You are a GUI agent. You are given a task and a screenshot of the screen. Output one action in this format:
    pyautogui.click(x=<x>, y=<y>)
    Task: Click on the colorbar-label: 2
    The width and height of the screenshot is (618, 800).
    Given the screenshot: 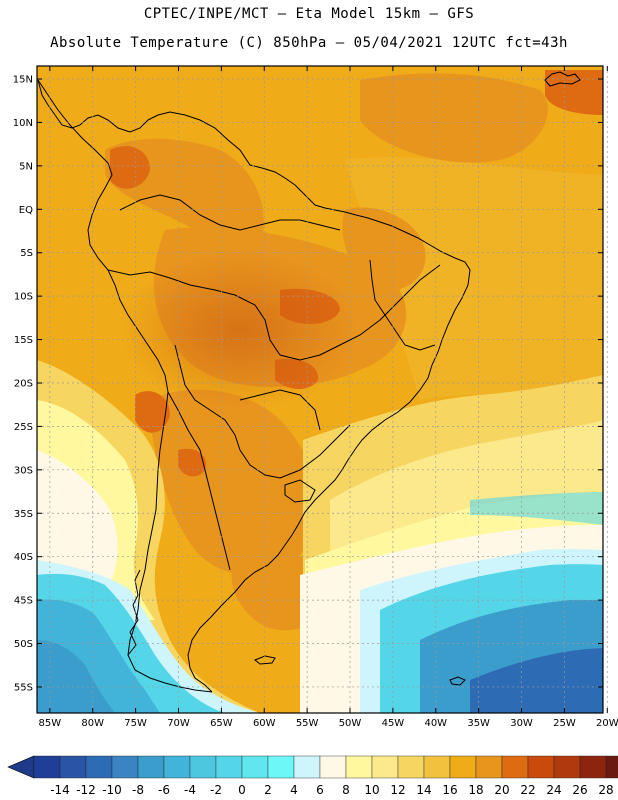 What is the action you would take?
    pyautogui.click(x=268, y=790)
    